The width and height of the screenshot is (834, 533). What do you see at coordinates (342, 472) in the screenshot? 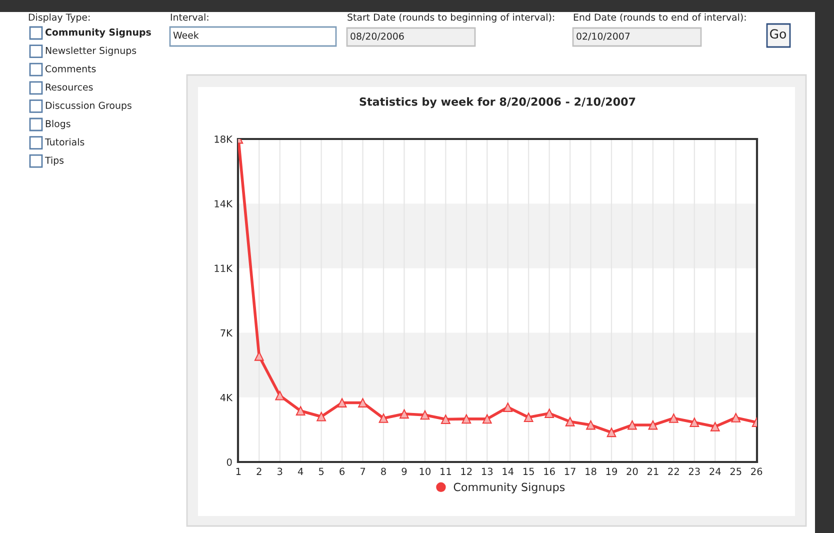
I see `x-tick-label: 6` at bounding box center [342, 472].